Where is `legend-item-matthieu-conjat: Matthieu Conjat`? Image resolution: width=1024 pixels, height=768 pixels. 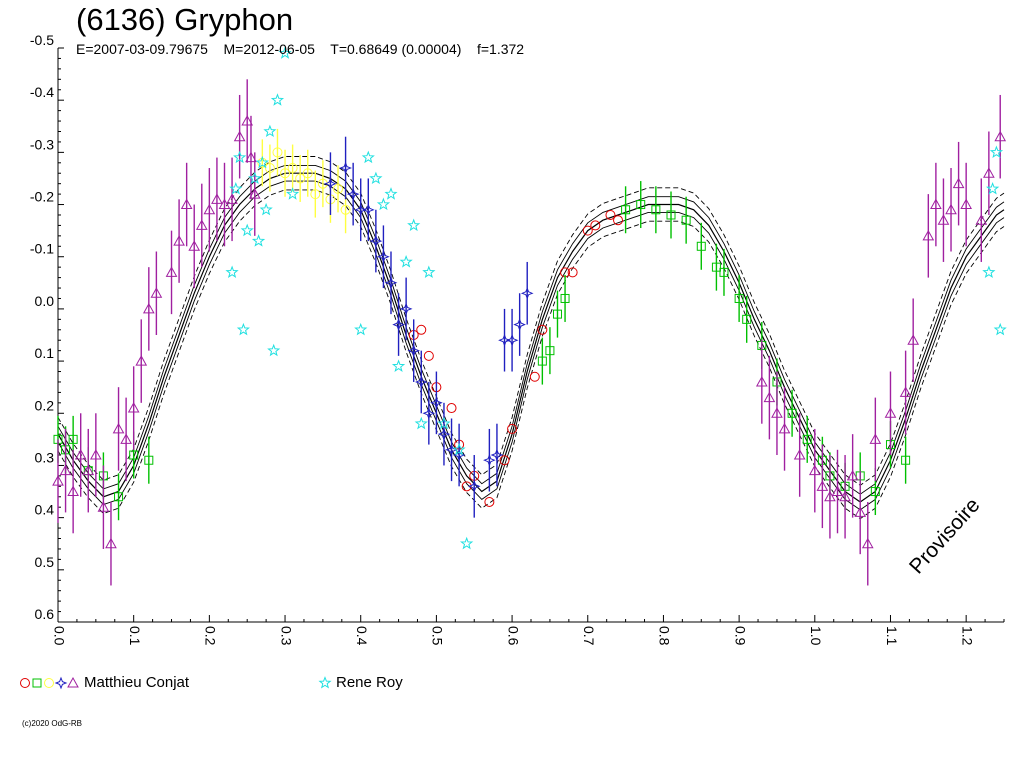 legend-item-matthieu-conjat: Matthieu Conjat is located at coordinates (103, 682).